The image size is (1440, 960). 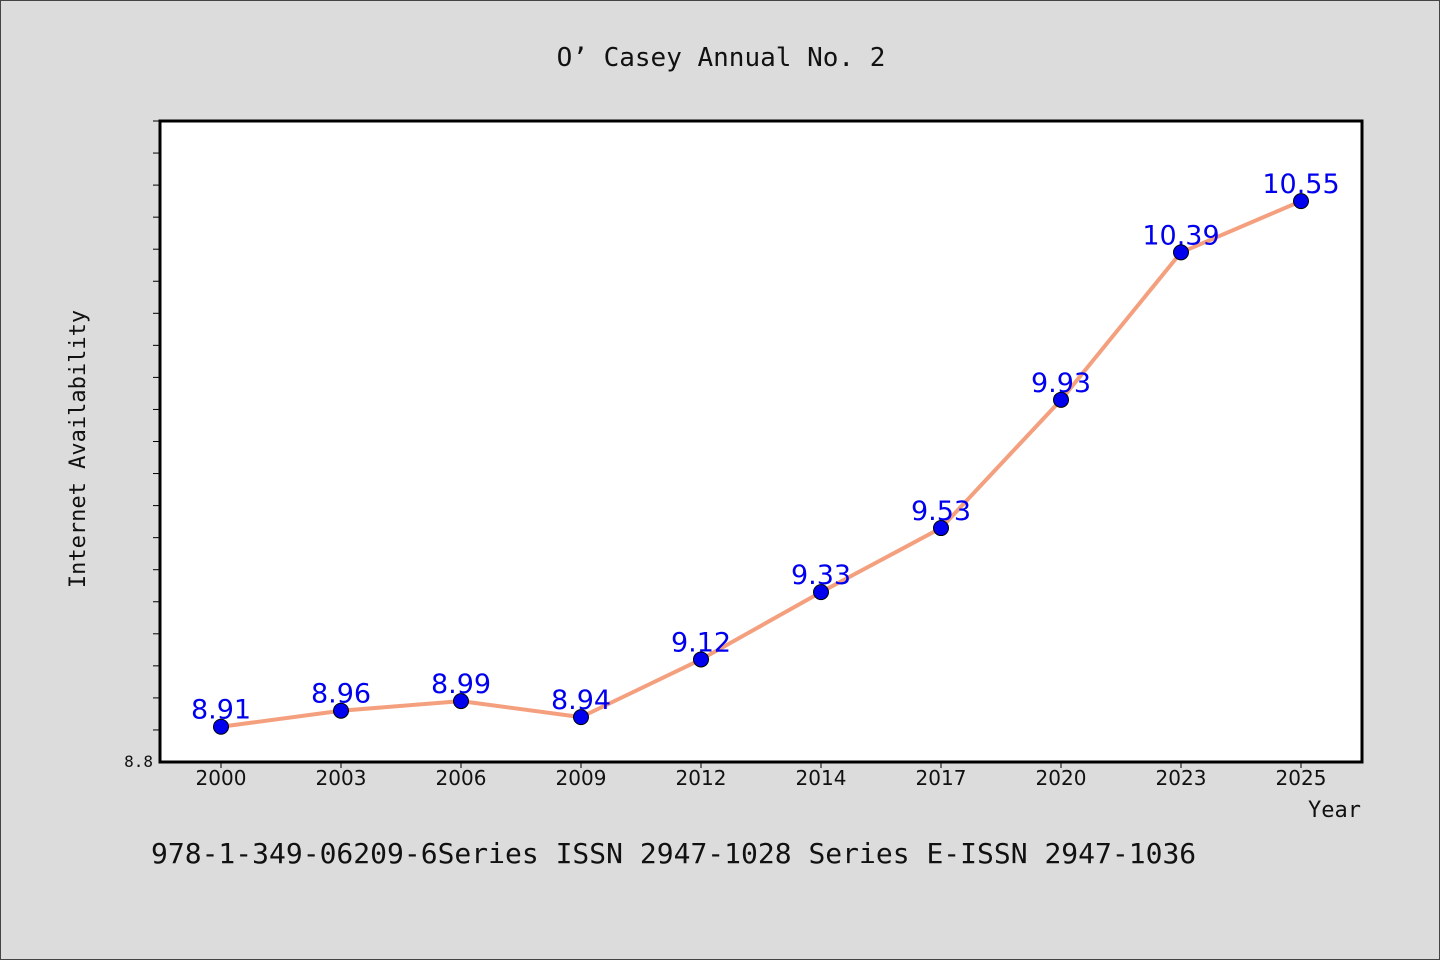 What do you see at coordinates (1061, 778) in the screenshot?
I see `x-tick-label: 2020` at bounding box center [1061, 778].